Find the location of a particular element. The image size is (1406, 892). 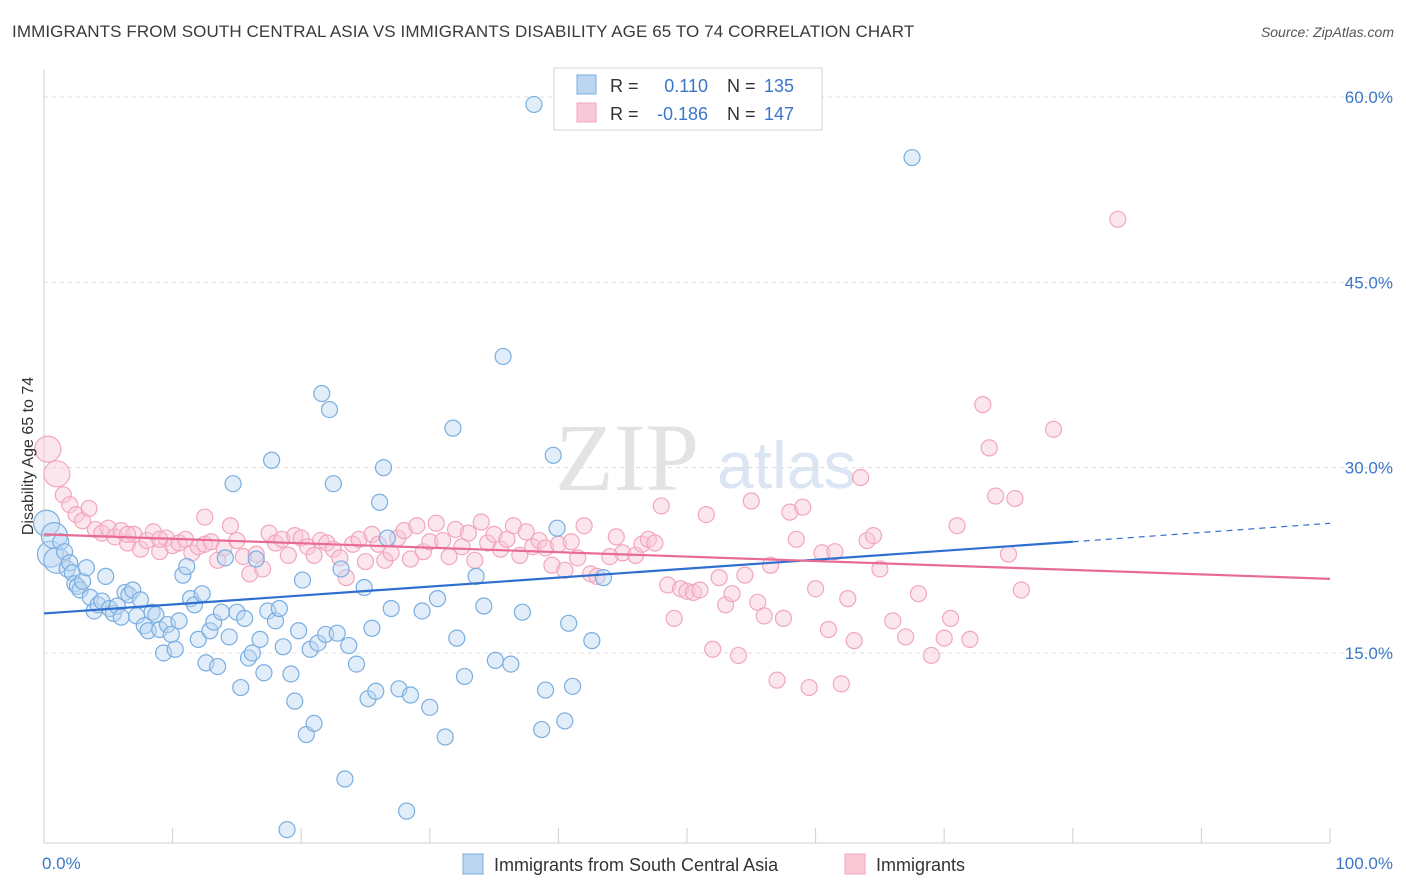

legend-r-label-2: R = is located at coordinates (624, 114).